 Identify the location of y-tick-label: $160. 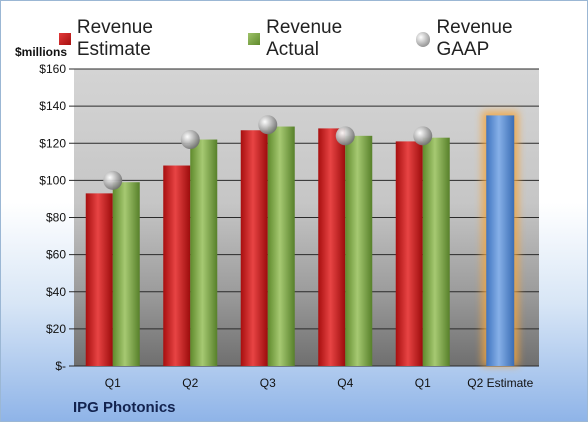
(52, 69).